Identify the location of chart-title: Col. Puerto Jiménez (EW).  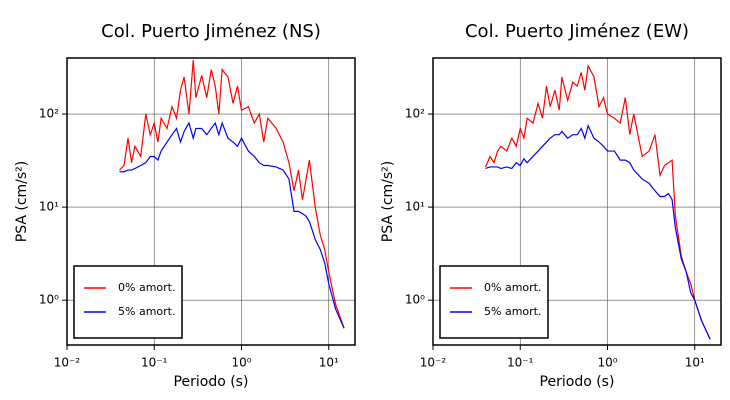
(577, 31).